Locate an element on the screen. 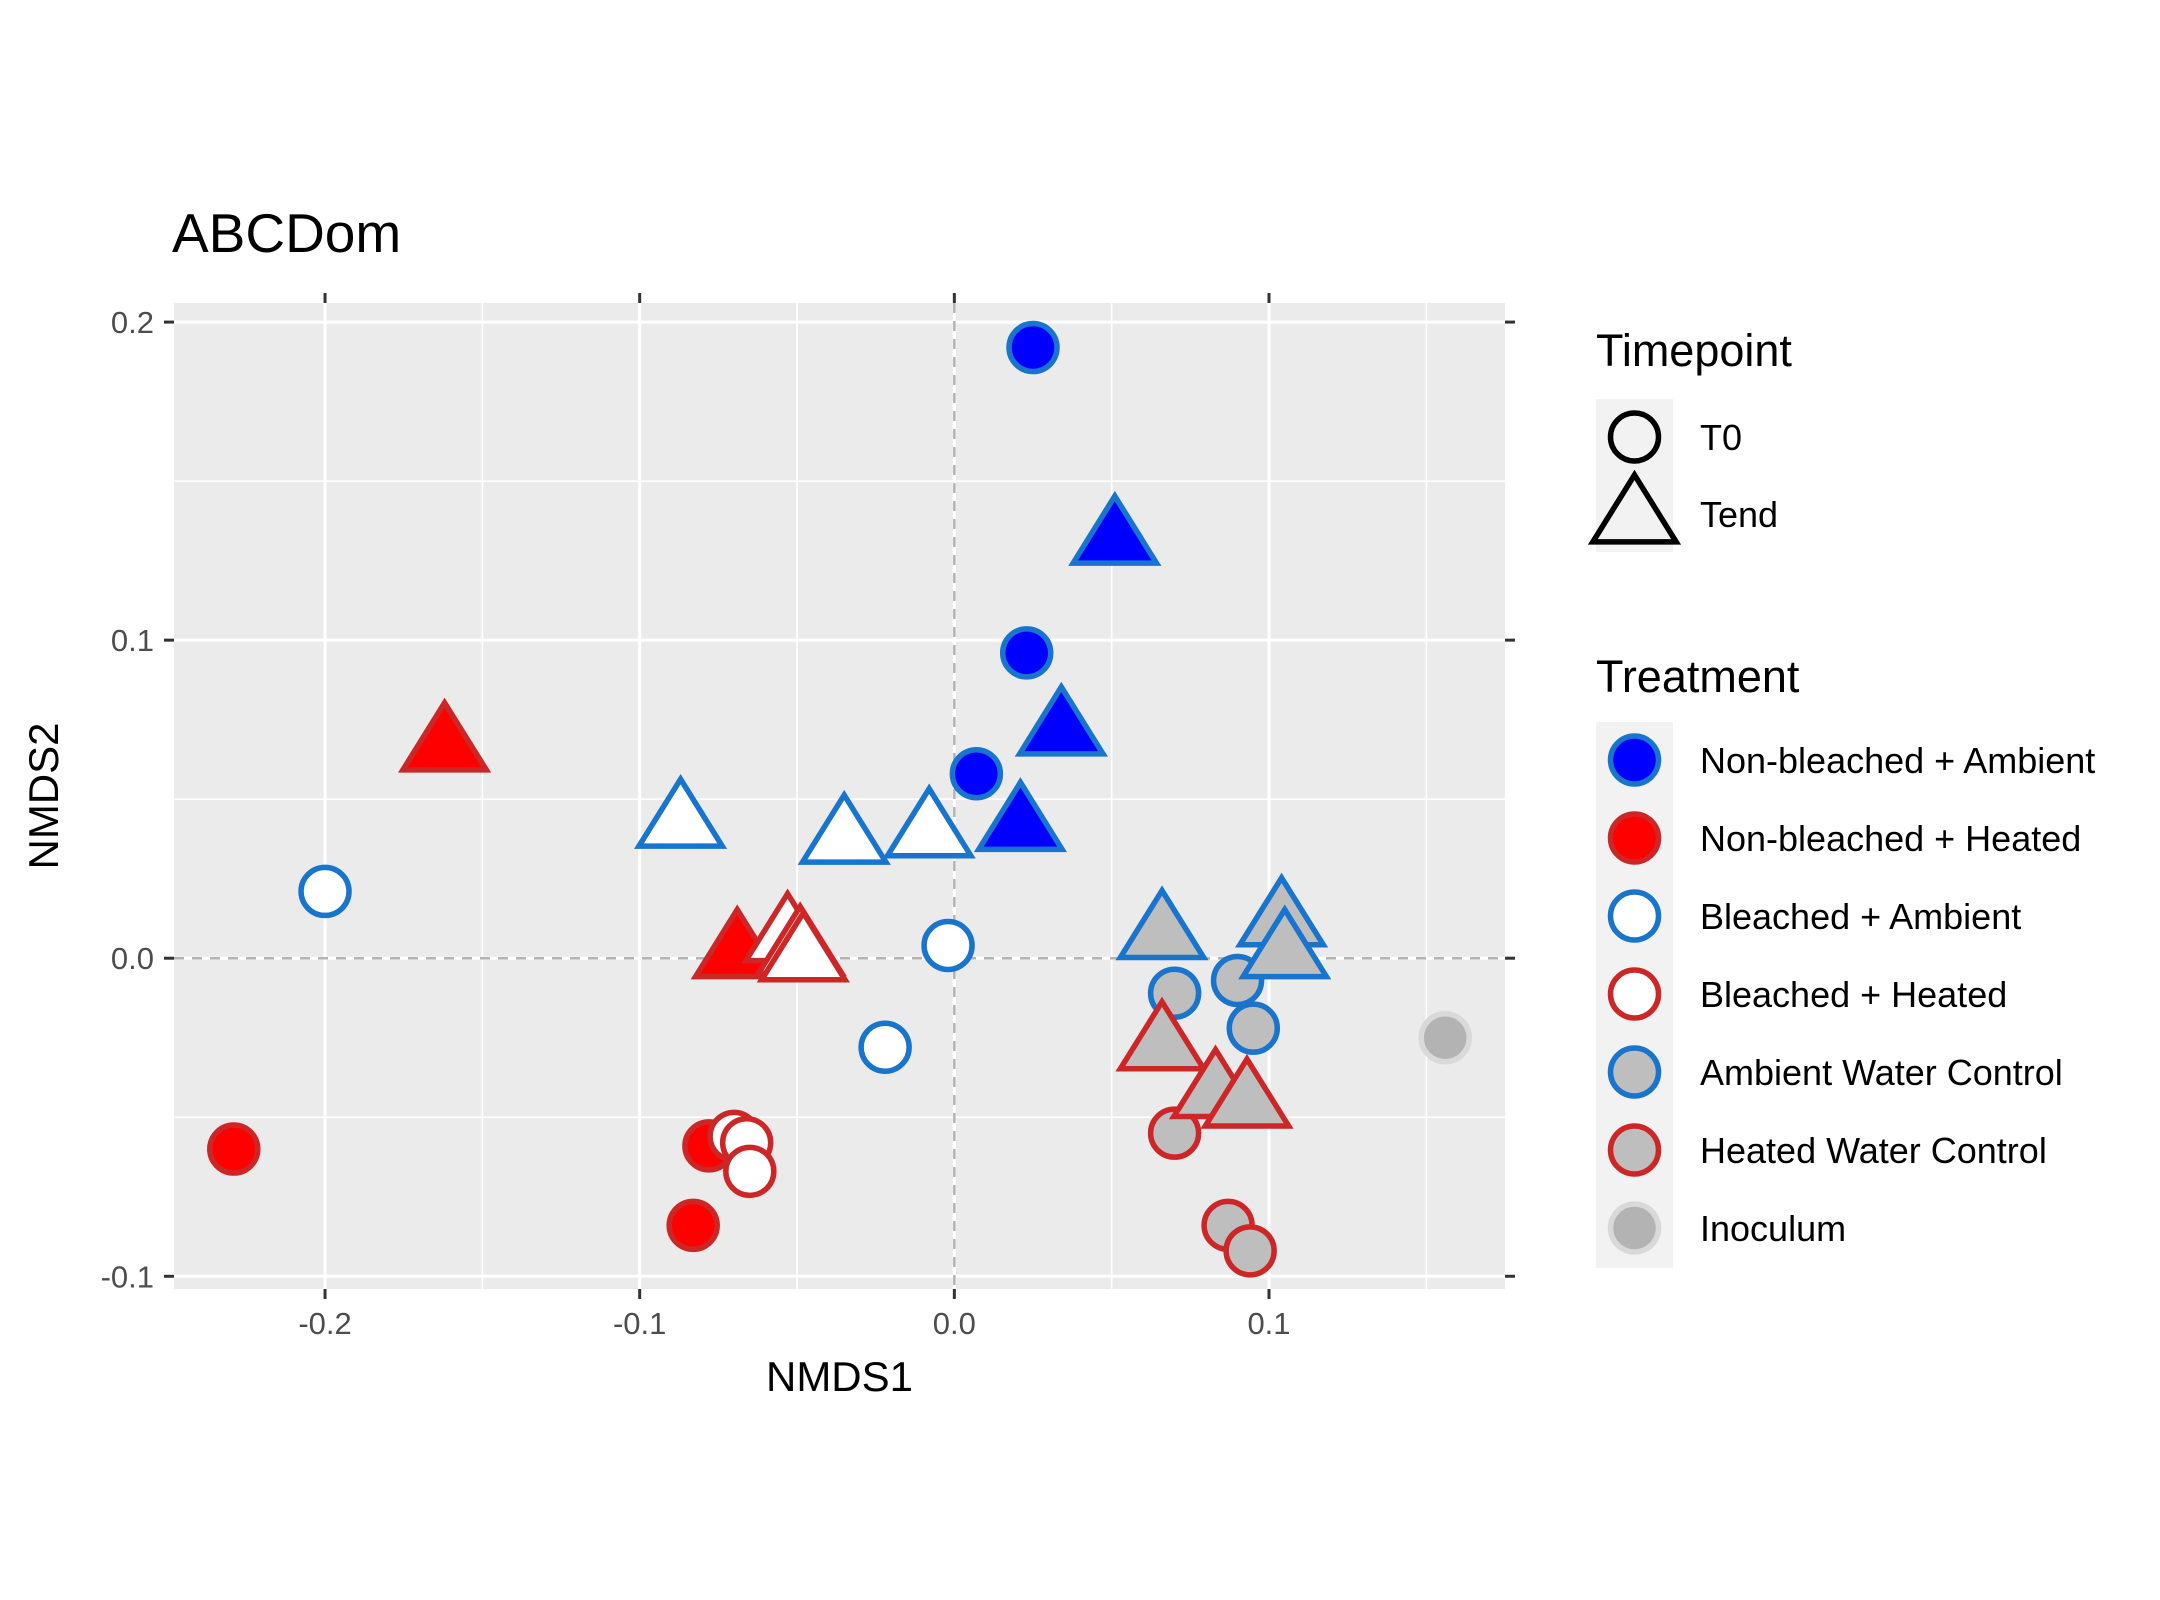  y-tick-label: -0.1 is located at coordinates (127, 1276).